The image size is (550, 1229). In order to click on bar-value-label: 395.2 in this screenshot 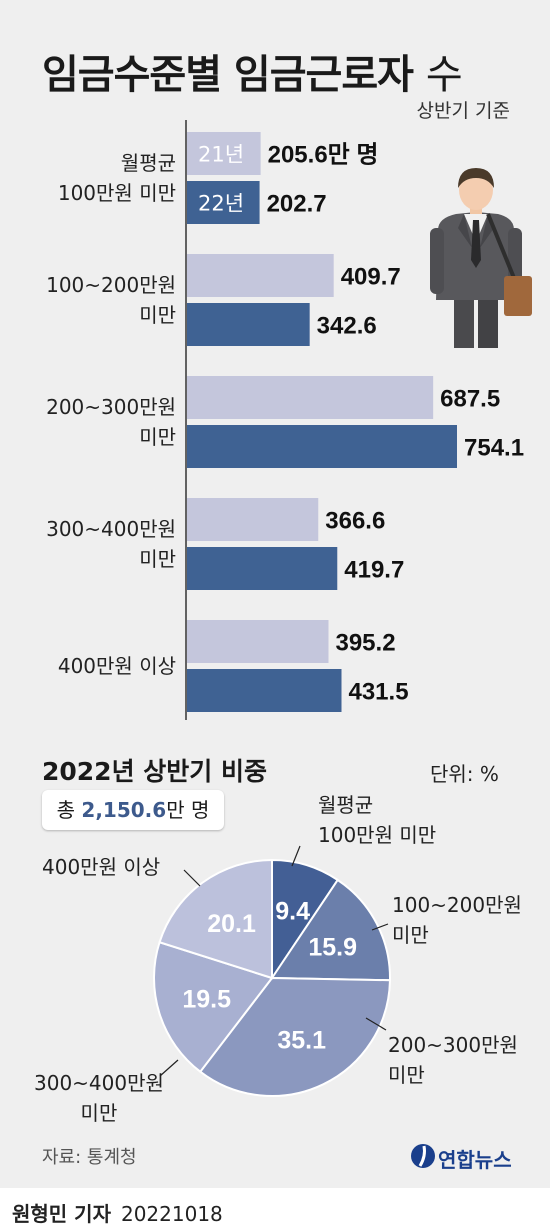, I will do `click(365, 643)`.